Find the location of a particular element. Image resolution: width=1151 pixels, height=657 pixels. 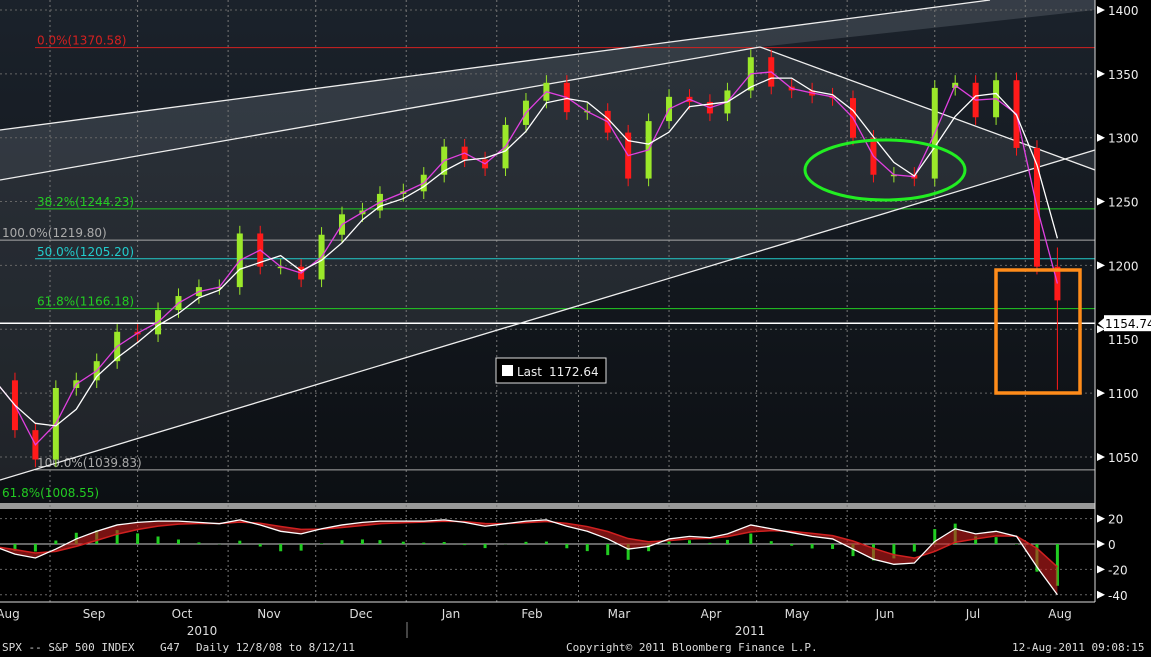

price-marker-arrow is located at coordinates (1101, 323).